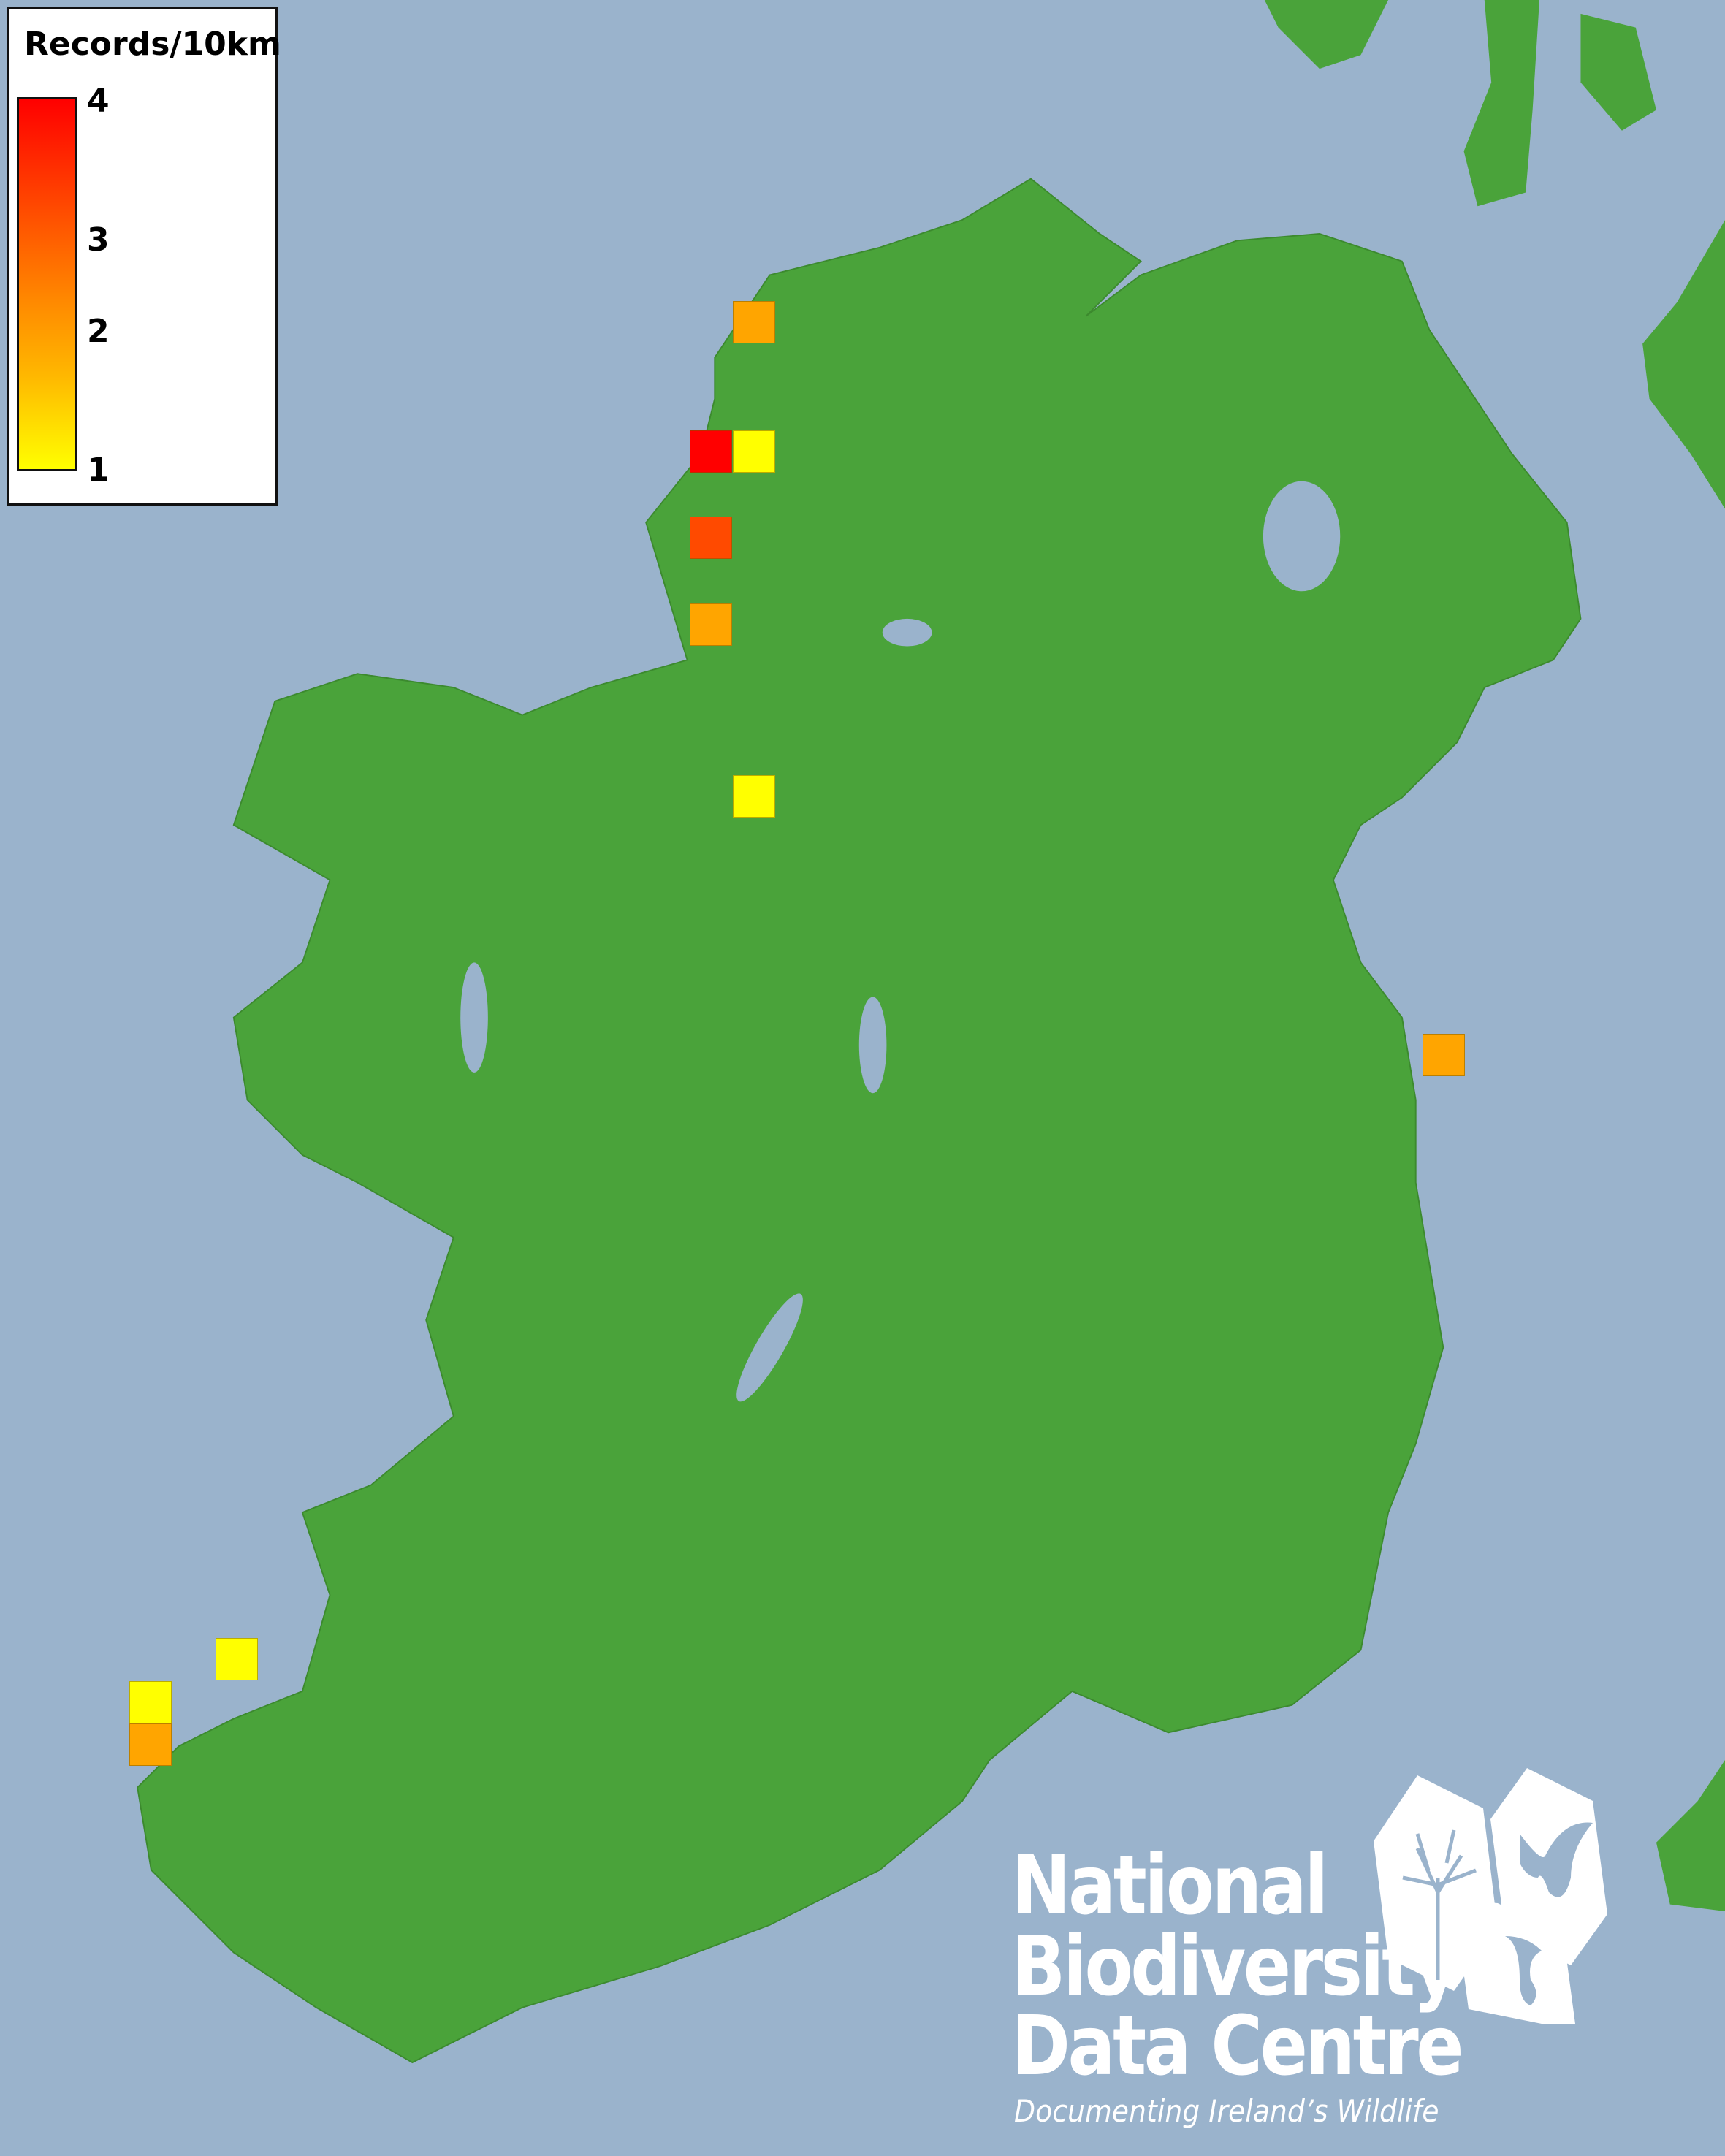  I want to click on lough-erne, so click(907, 632).